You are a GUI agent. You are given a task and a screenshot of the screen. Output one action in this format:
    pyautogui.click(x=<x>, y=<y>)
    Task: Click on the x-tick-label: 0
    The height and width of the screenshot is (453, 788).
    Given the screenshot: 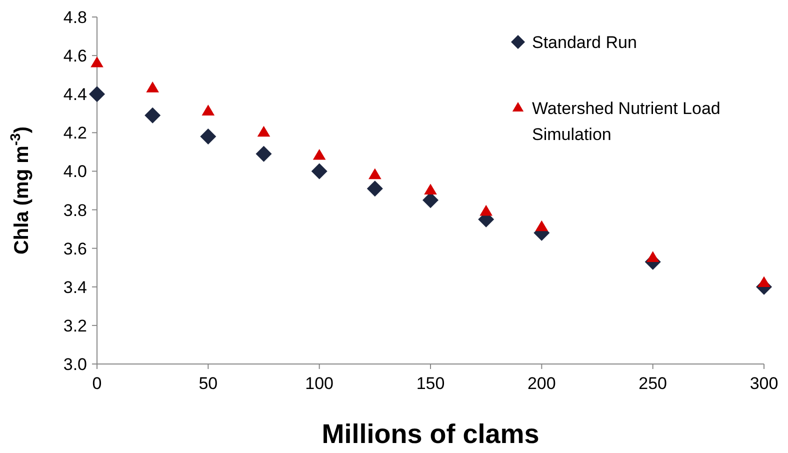 What is the action you would take?
    pyautogui.click(x=97, y=383)
    